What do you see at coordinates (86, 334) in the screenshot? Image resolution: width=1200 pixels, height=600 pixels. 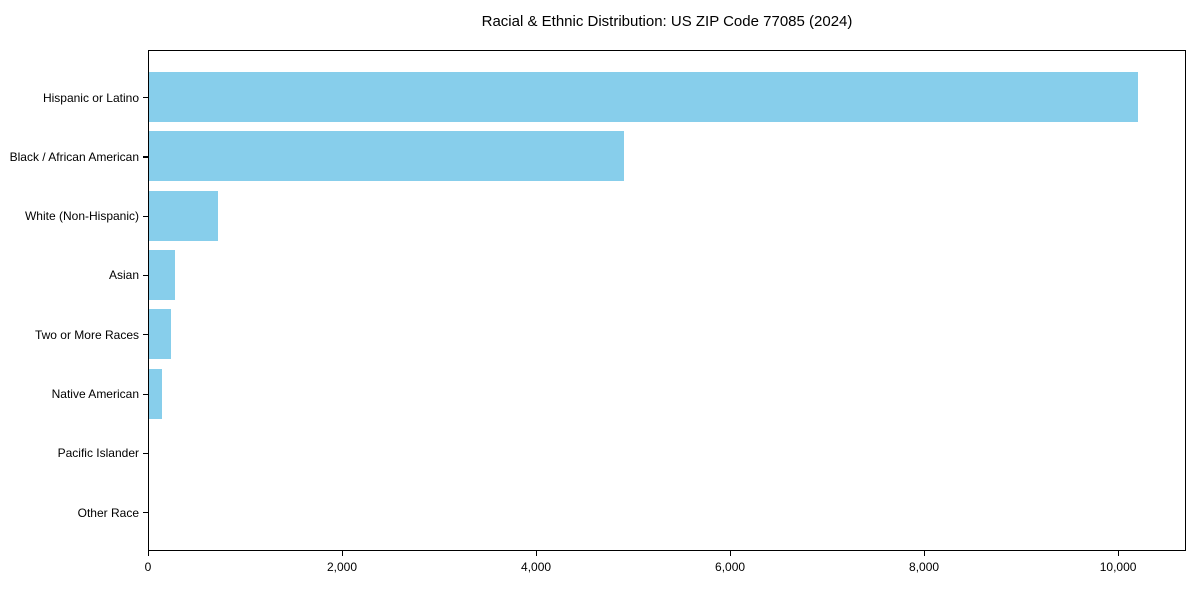 I see `y-tick-label: Two or More Races` at bounding box center [86, 334].